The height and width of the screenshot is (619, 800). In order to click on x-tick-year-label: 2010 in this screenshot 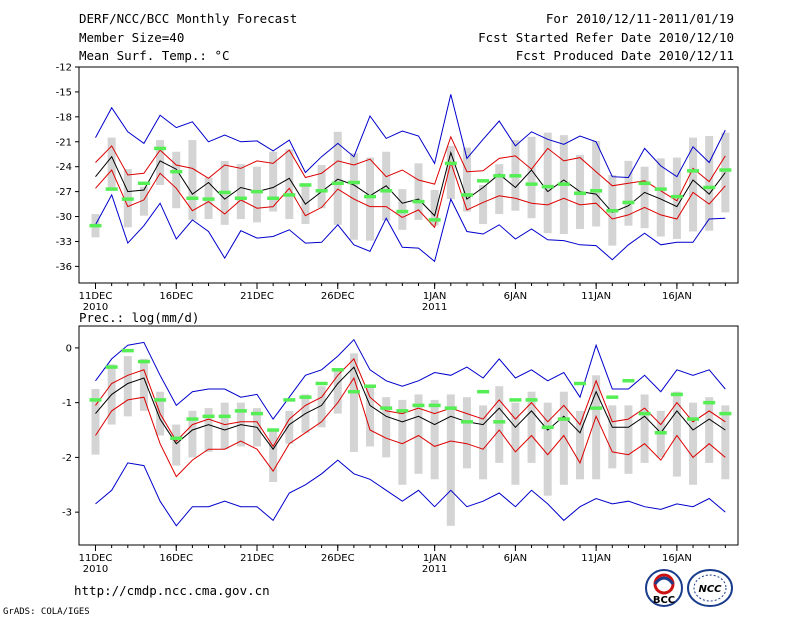, I will do `click(95, 307)`.